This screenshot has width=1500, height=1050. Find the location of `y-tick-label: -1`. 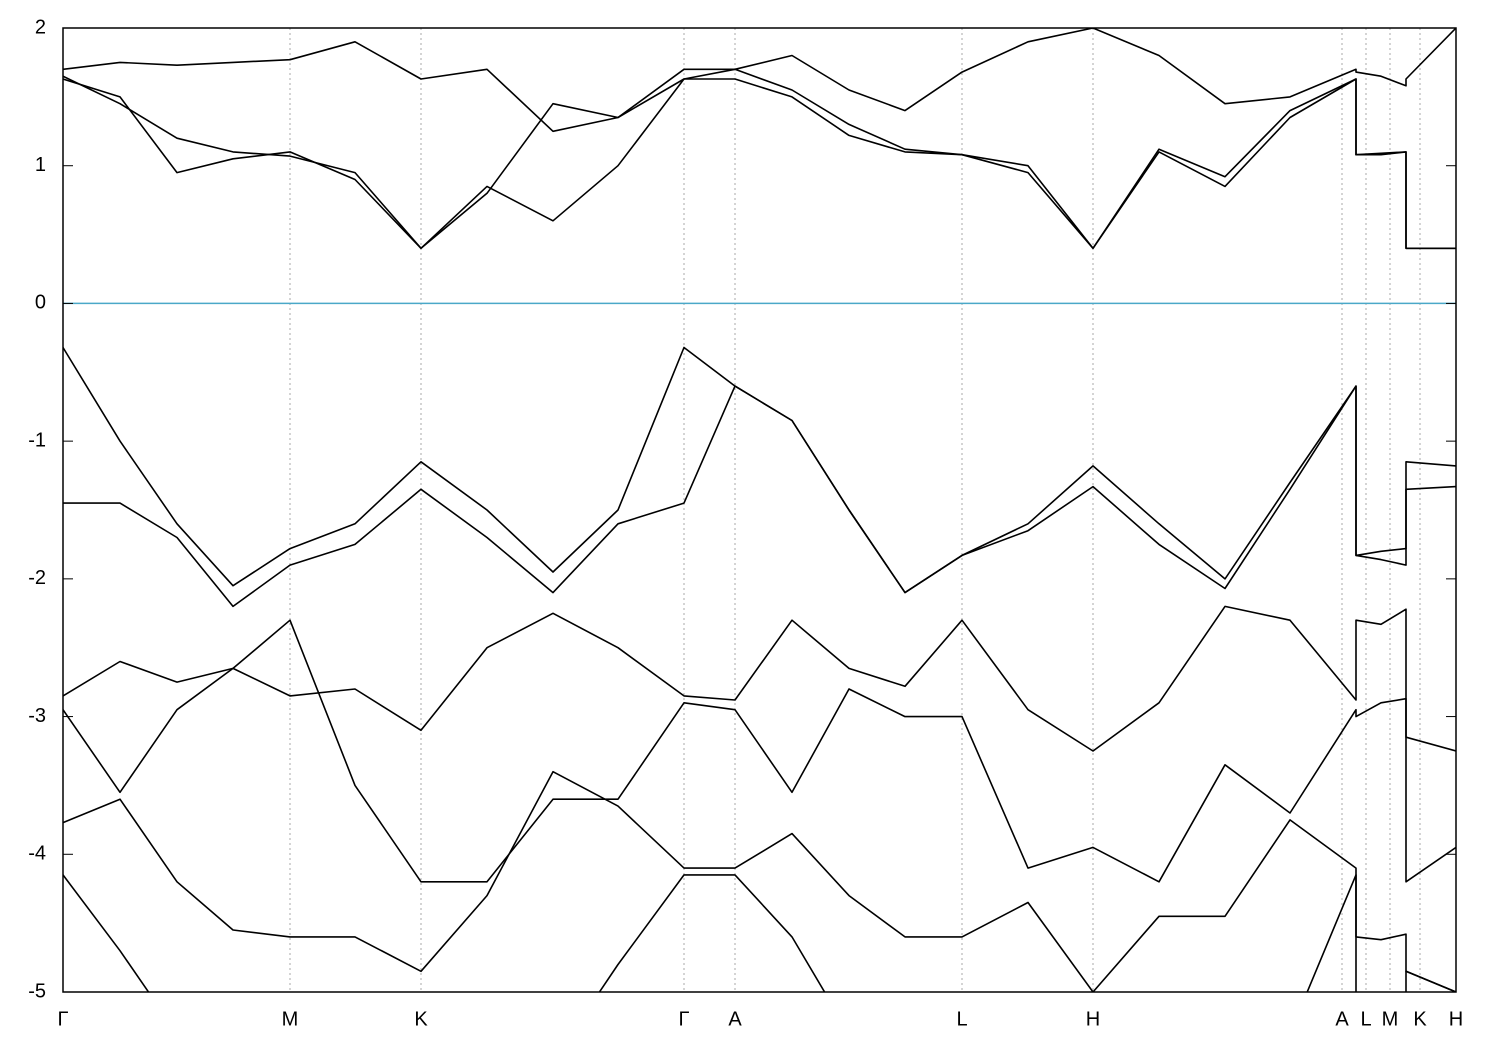

y-tick-label: -1 is located at coordinates (37, 440).